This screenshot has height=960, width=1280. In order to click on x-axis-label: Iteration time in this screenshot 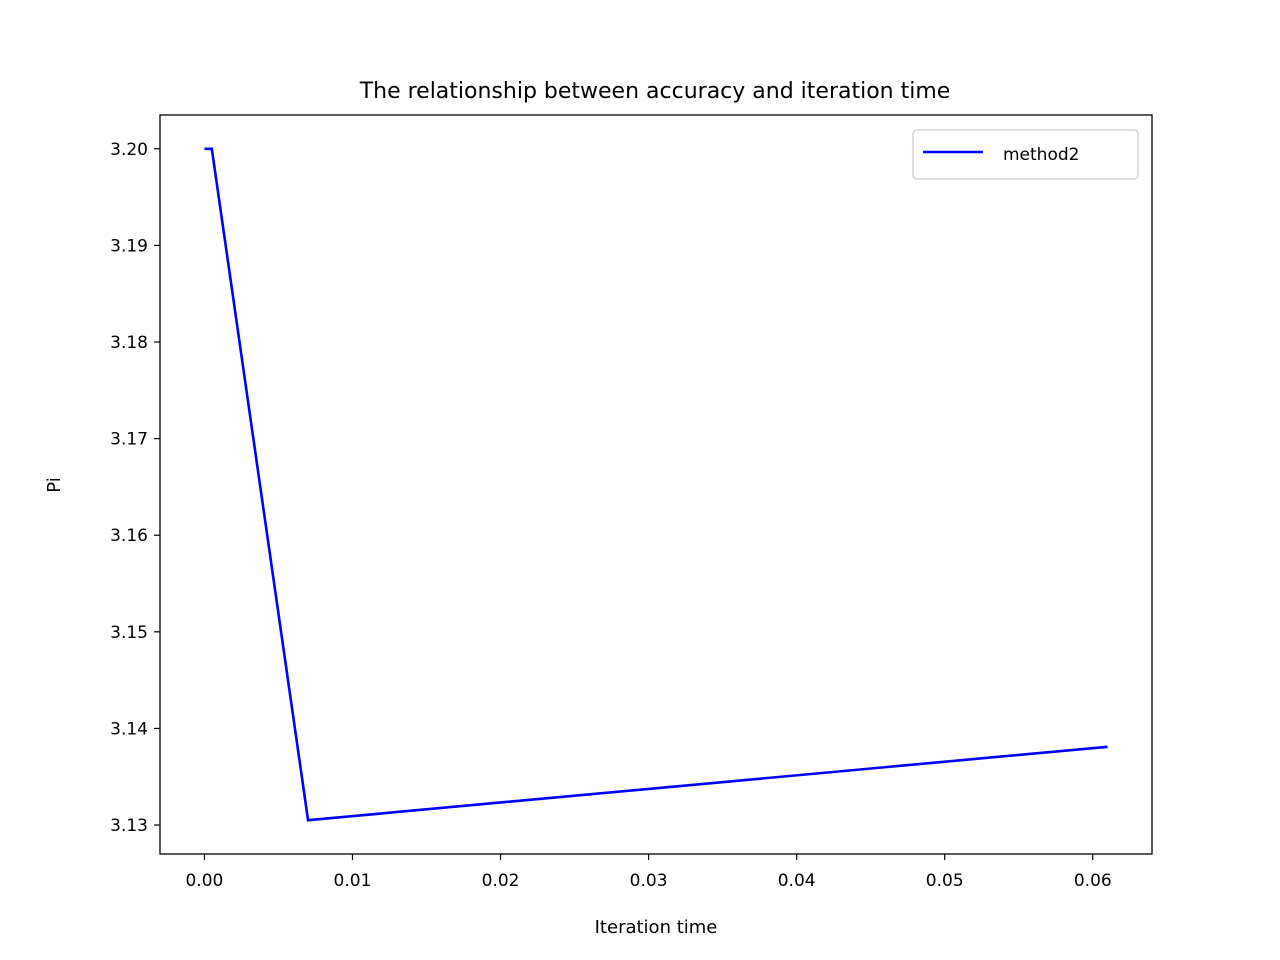, I will do `click(656, 927)`.